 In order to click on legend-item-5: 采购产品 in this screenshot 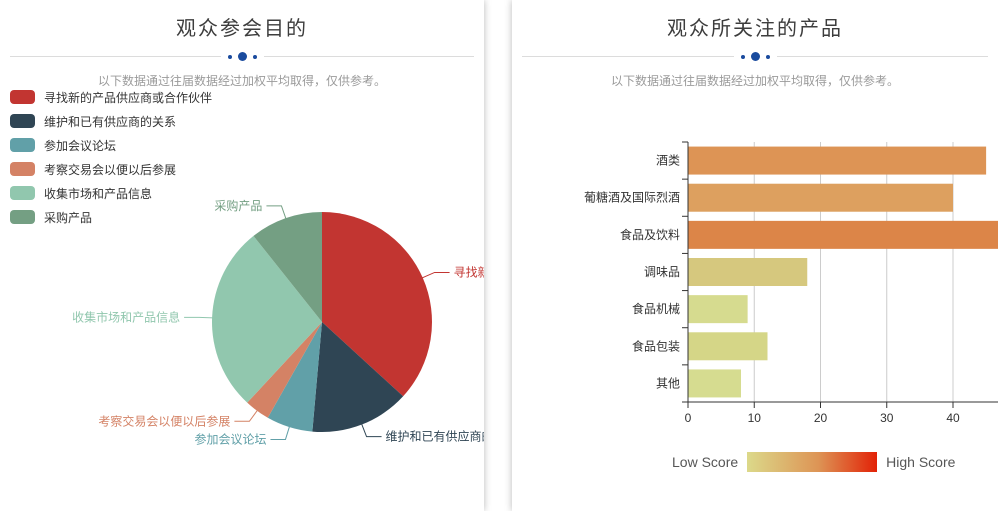, I will do `click(111, 217)`.